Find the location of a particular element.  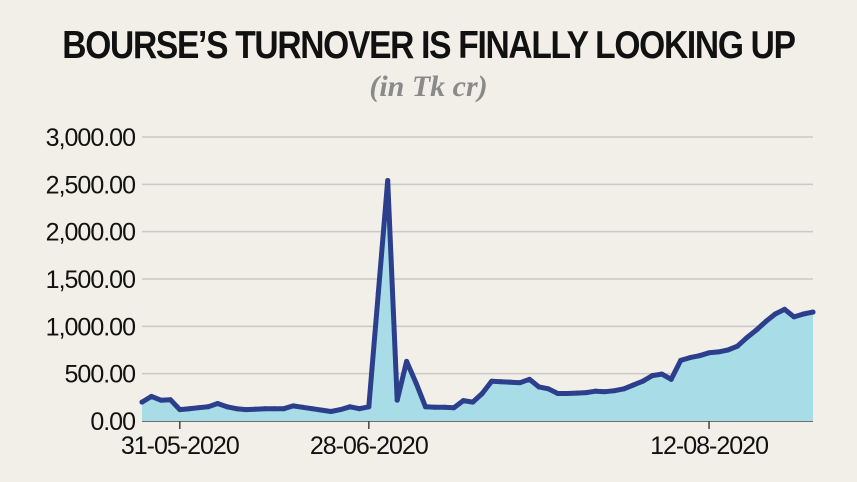

y-tick-label: 2,500.00 is located at coordinates (90, 185).